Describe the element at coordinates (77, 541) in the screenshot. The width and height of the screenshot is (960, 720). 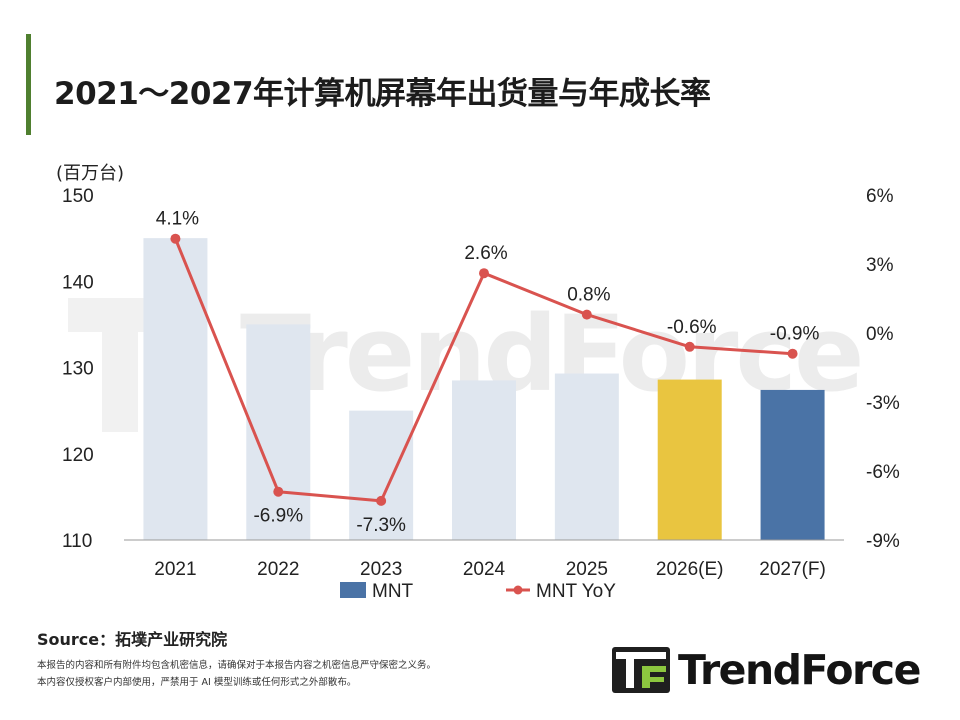
I see `y-left-tick-label: 110` at that location.